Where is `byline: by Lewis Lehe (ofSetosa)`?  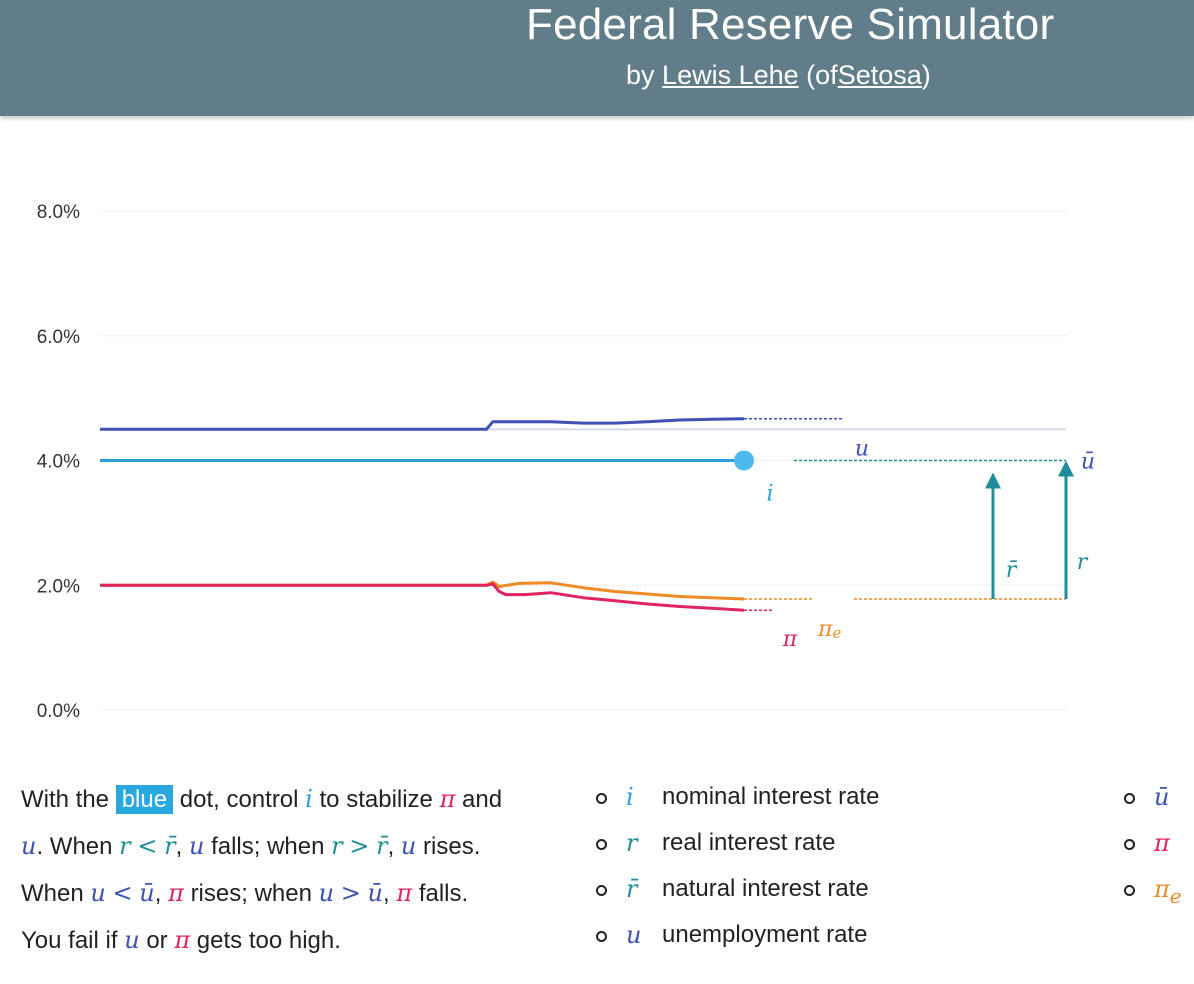
byline: by Lewis Lehe (ofSetosa) is located at coordinates (778, 75).